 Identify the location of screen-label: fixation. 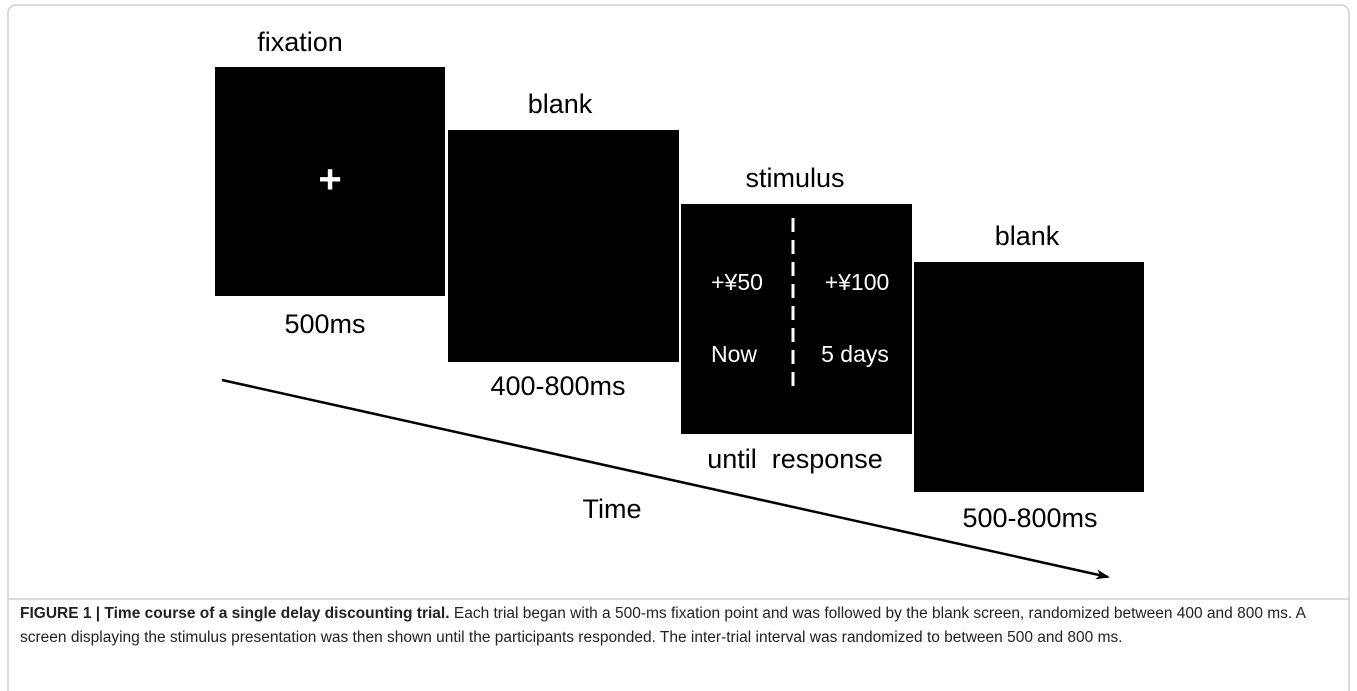
(300, 42).